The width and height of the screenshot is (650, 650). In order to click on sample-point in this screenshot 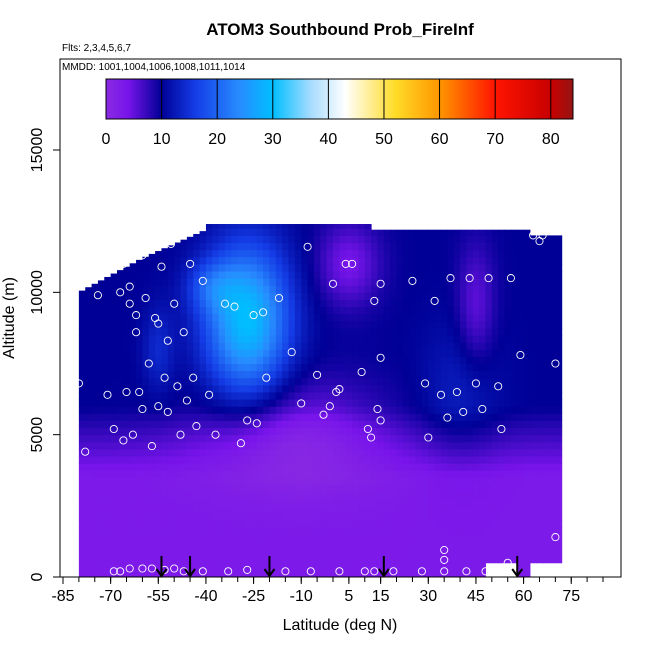, I will do `click(520, 355)`.